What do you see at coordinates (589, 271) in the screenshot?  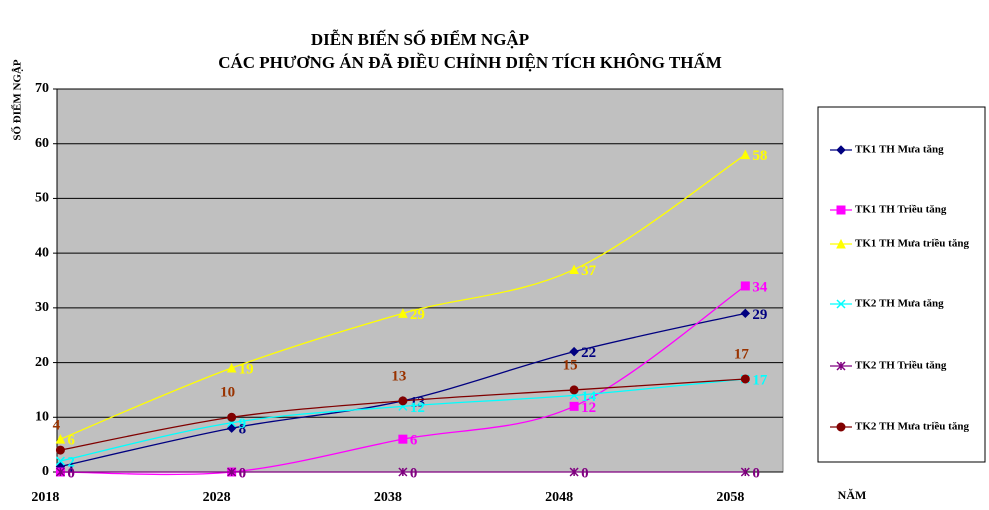 I see `data-label: 37` at bounding box center [589, 271].